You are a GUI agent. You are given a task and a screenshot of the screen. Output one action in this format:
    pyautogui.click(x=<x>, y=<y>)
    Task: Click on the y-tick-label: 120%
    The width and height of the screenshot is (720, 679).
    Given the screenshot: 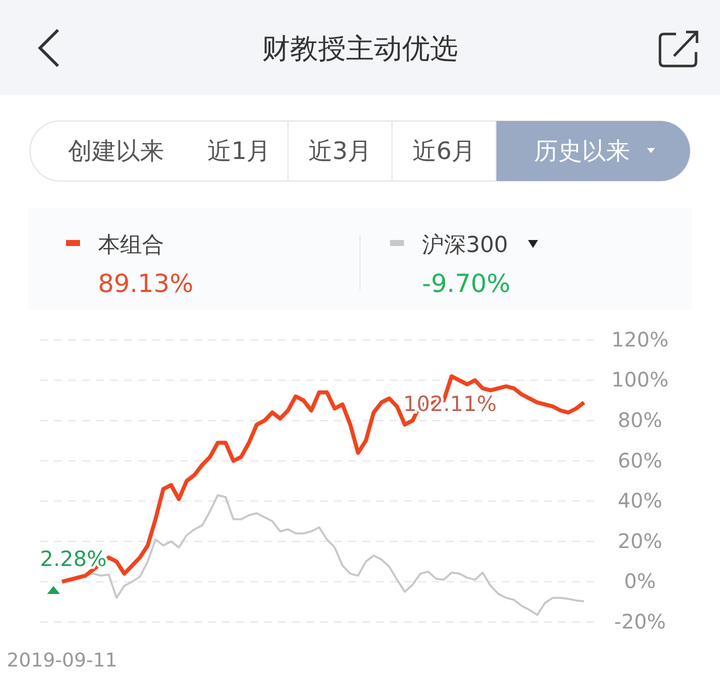 What is the action you would take?
    pyautogui.click(x=640, y=339)
    